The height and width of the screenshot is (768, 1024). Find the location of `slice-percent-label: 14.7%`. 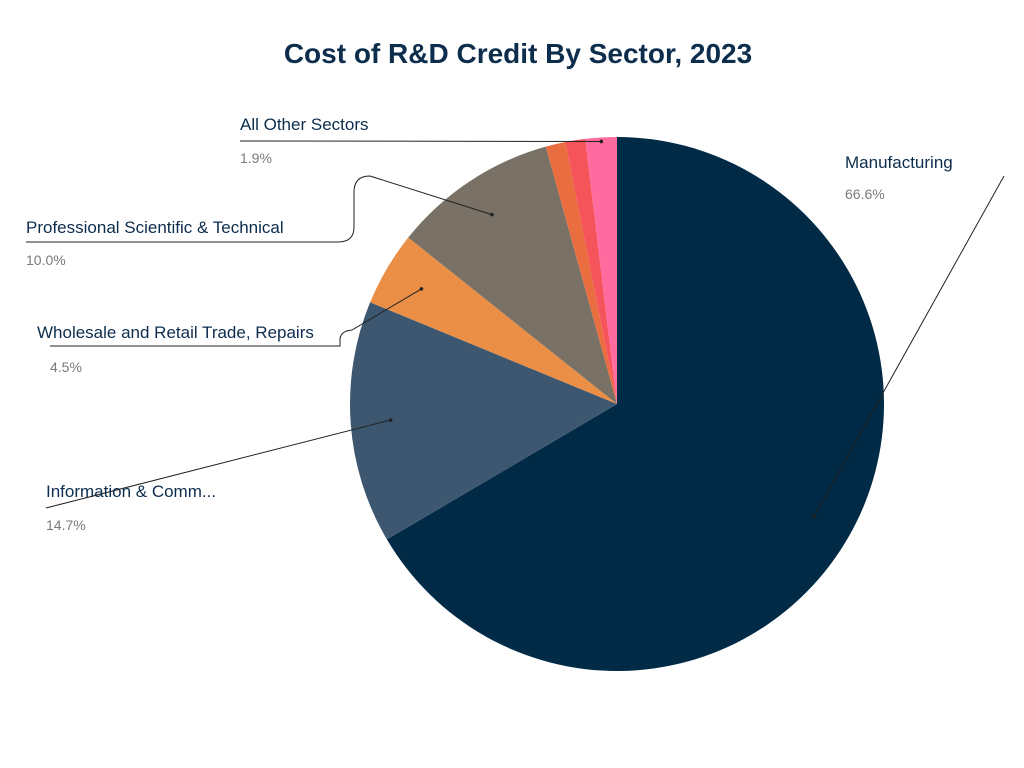

slice-percent-label: 14.7% is located at coordinates (66, 525).